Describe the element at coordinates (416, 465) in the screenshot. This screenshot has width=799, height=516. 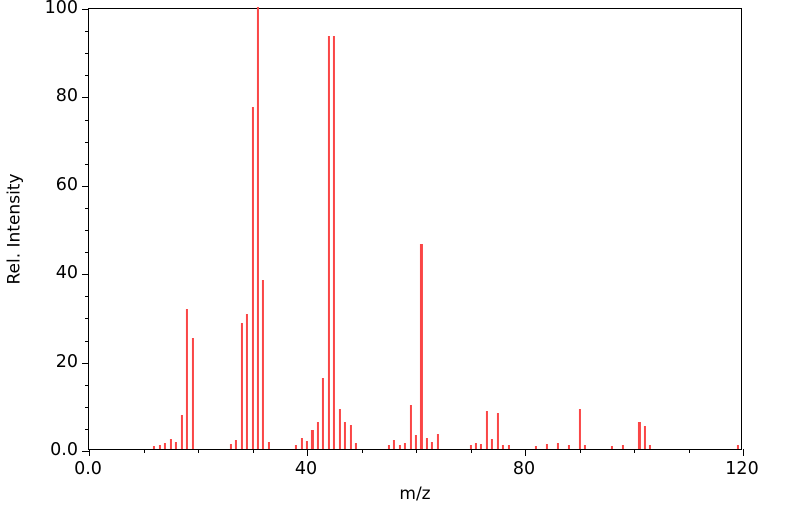
I see `x-axis-tick-labels: 0.0 40 80 120` at that location.